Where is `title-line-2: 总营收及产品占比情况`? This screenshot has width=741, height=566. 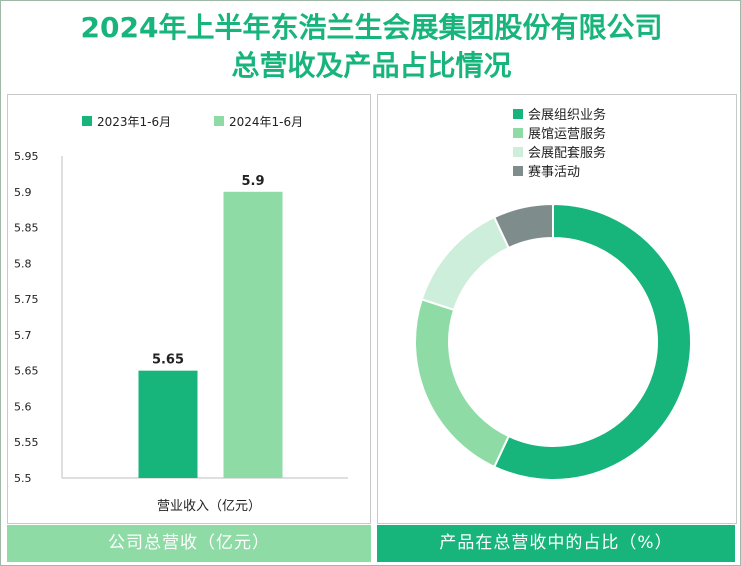 title-line-2: 总营收及产品占比情况 is located at coordinates (371, 65).